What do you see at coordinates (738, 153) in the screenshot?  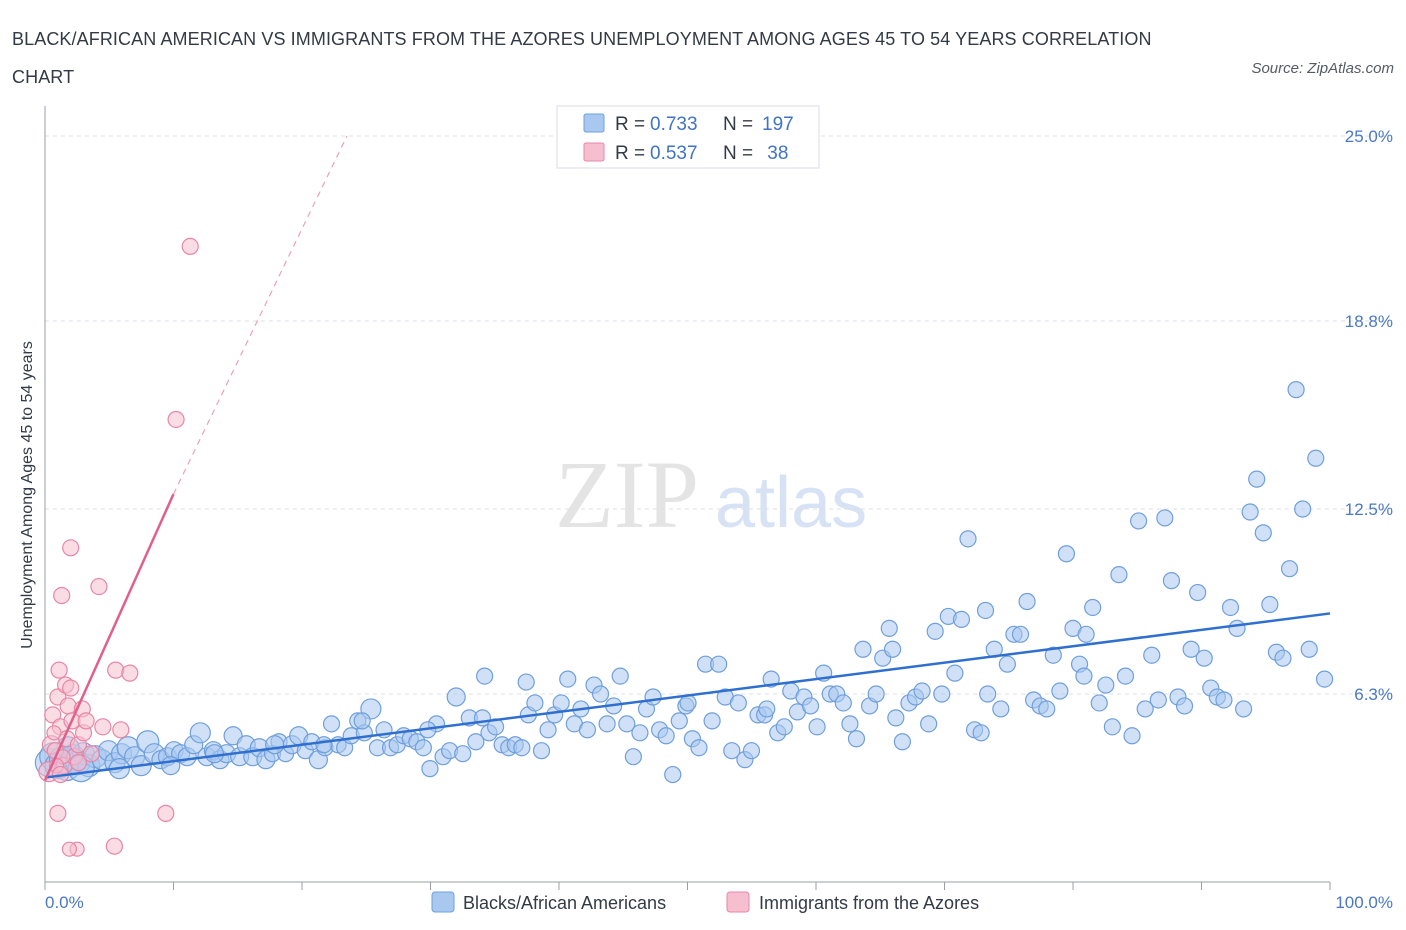 I see `legend-n-label-pink: N =` at bounding box center [738, 153].